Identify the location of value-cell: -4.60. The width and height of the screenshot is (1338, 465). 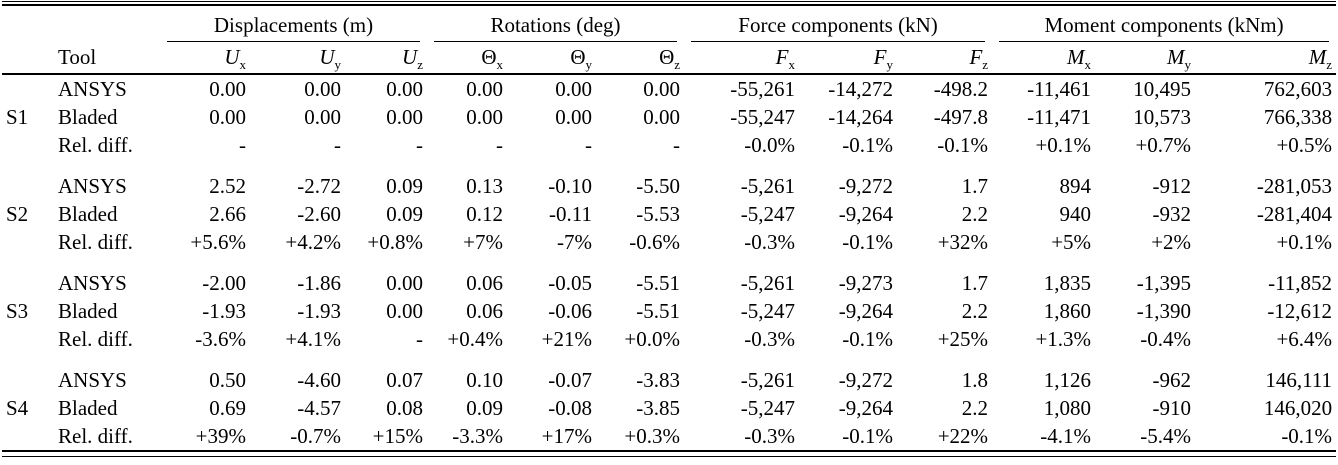
(319, 379).